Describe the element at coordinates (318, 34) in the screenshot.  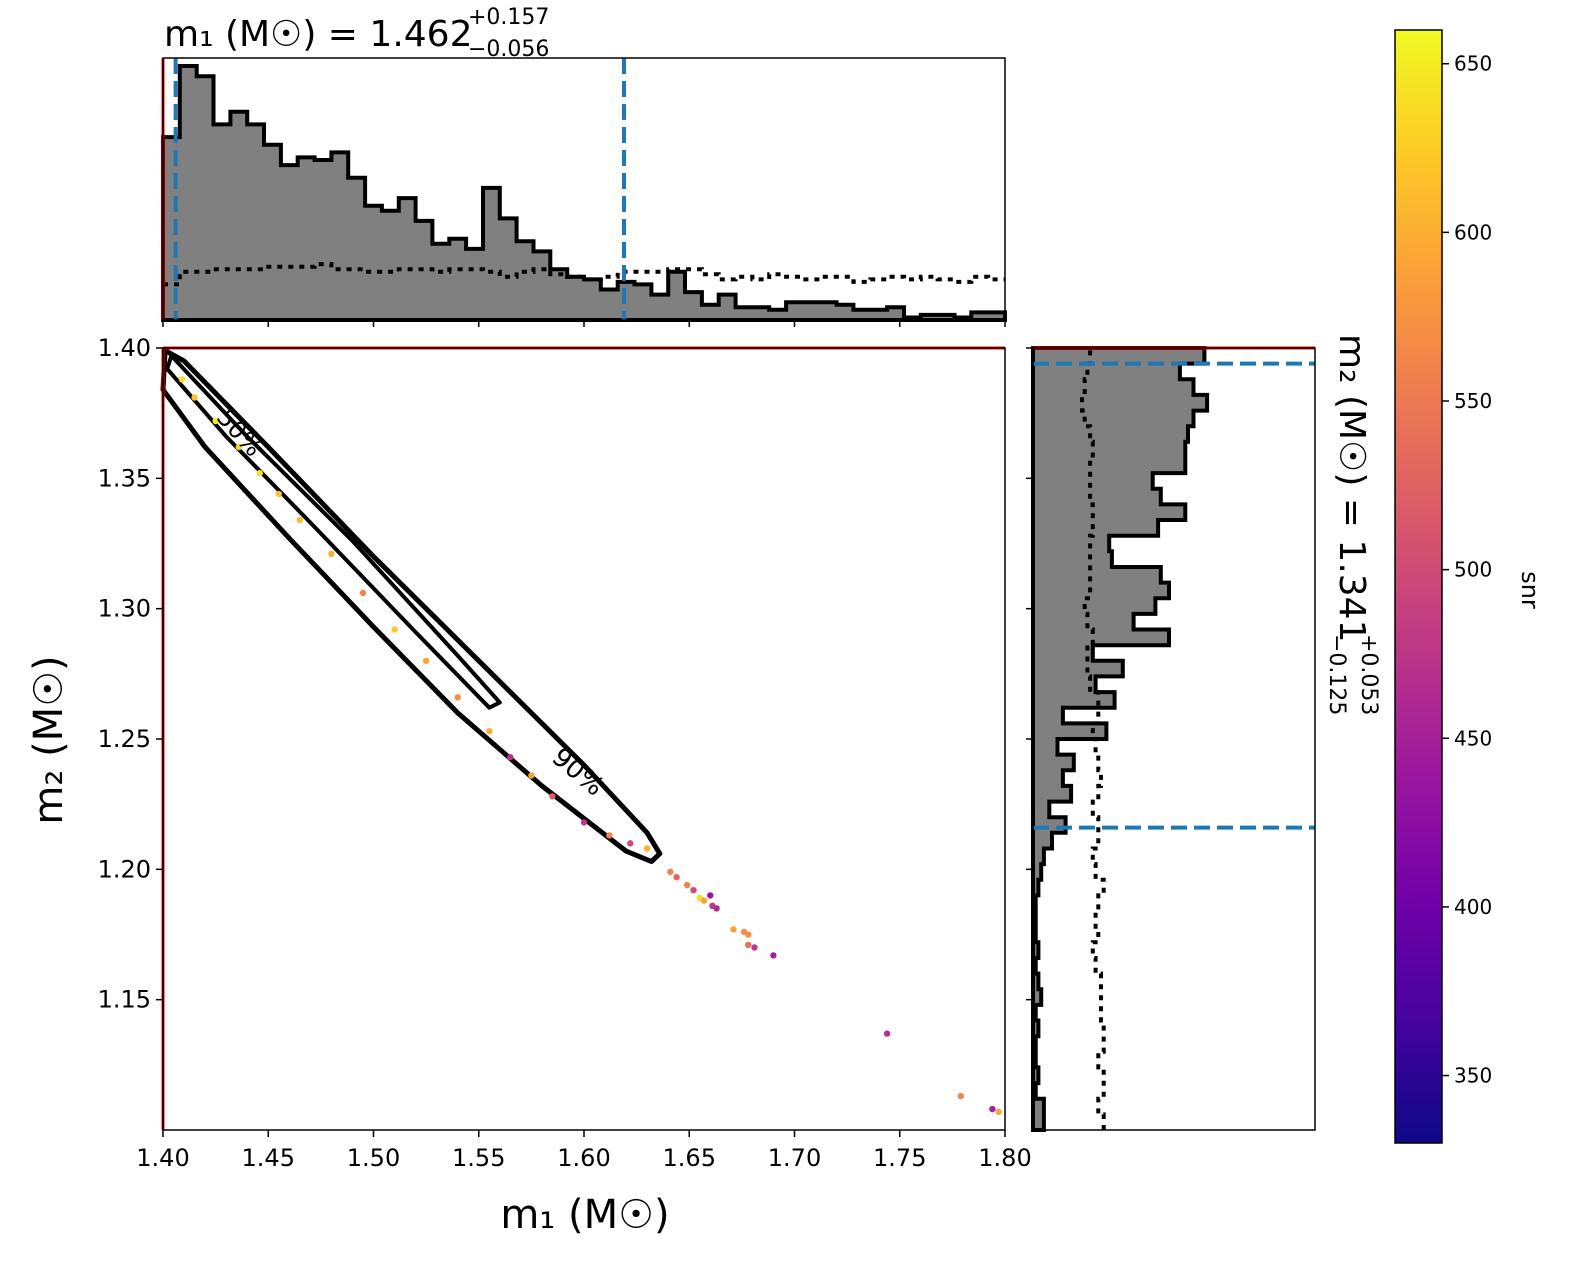
I see `m1-title: m₁ (M☉) = 1.462` at that location.